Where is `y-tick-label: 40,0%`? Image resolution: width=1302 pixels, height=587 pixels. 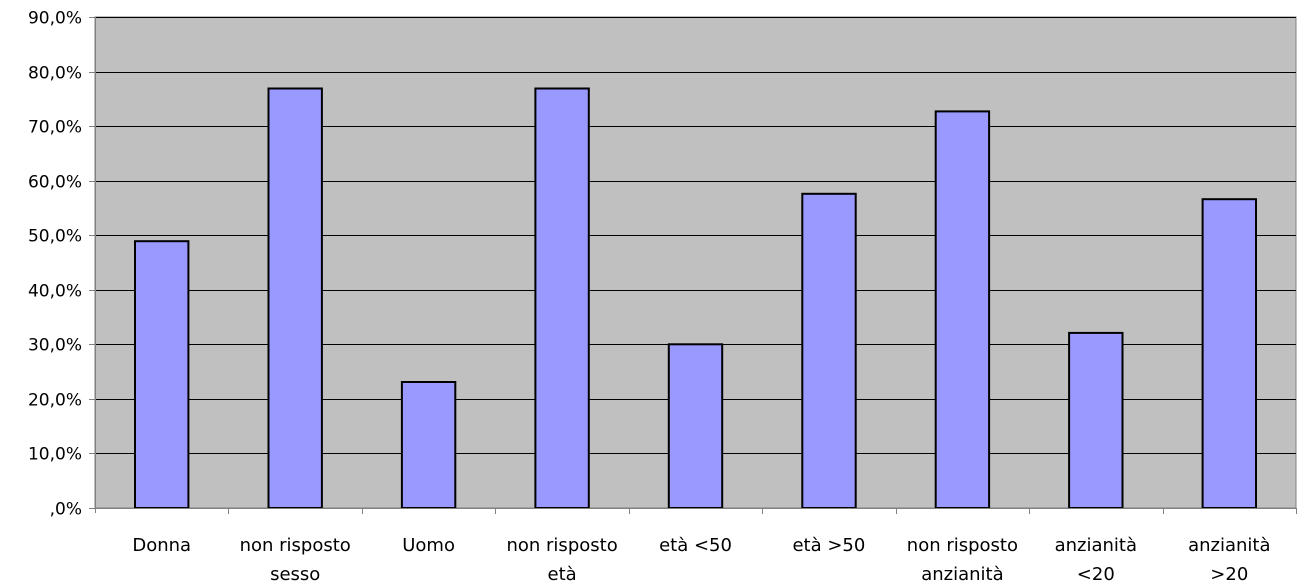 y-tick-label: 40,0% is located at coordinates (55, 292).